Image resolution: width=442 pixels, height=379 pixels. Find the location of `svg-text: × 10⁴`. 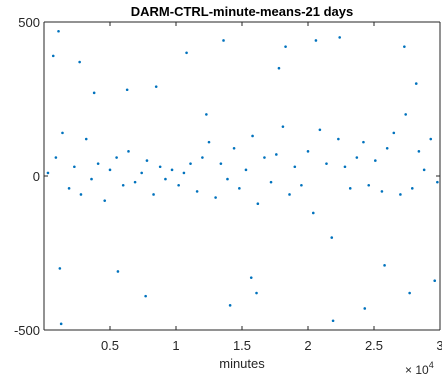

svg-text: × 10⁴ is located at coordinates (419, 368).